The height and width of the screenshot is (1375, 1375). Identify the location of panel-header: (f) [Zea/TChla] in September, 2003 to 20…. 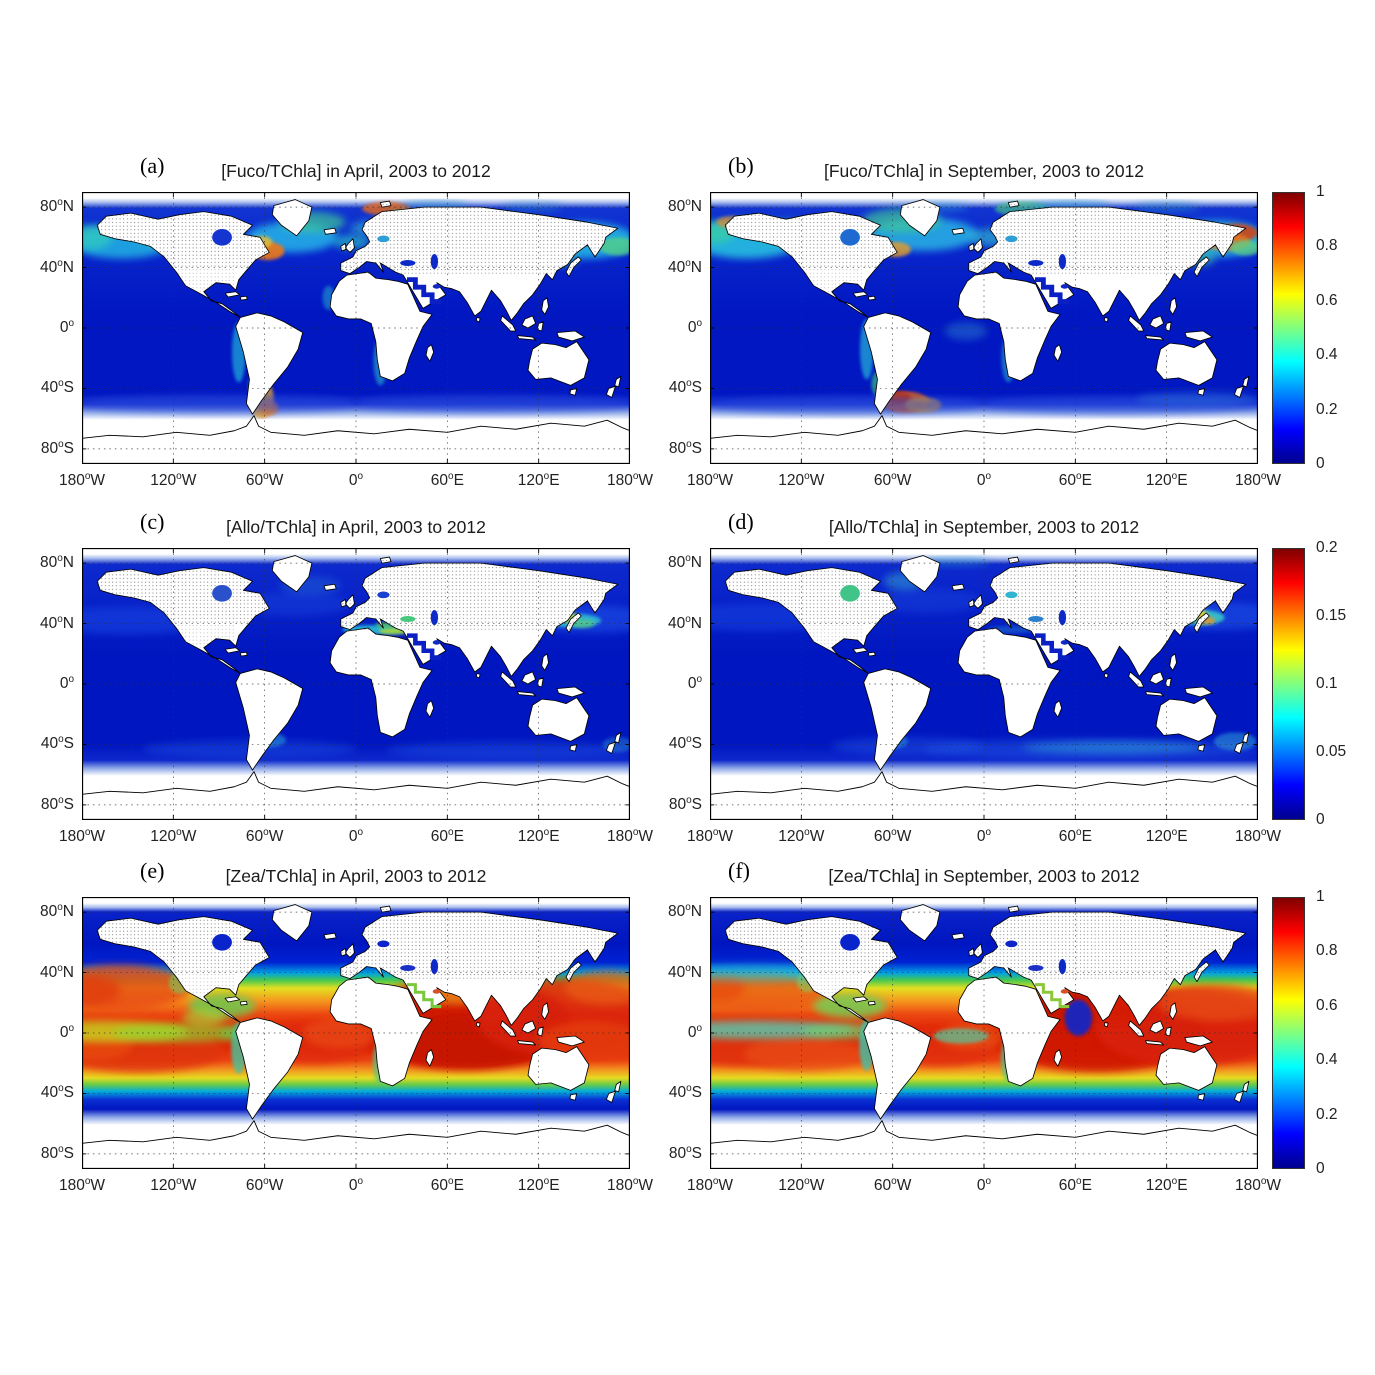
(984, 874).